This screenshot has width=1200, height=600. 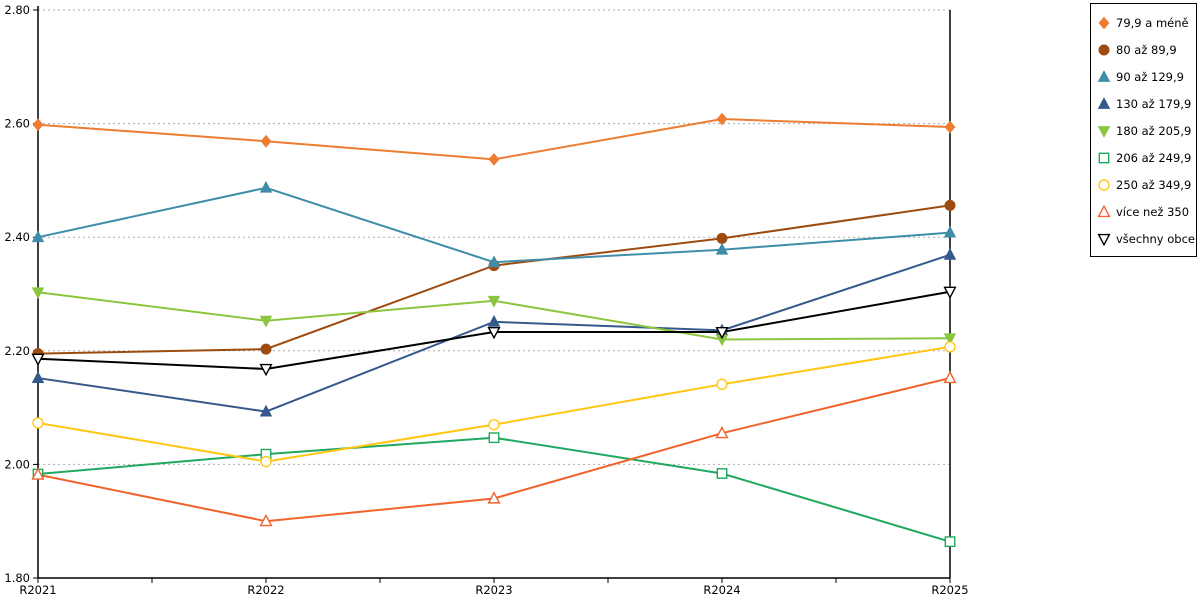 I want to click on legend-item-4: 180 až 205,9, so click(x=1146, y=130).